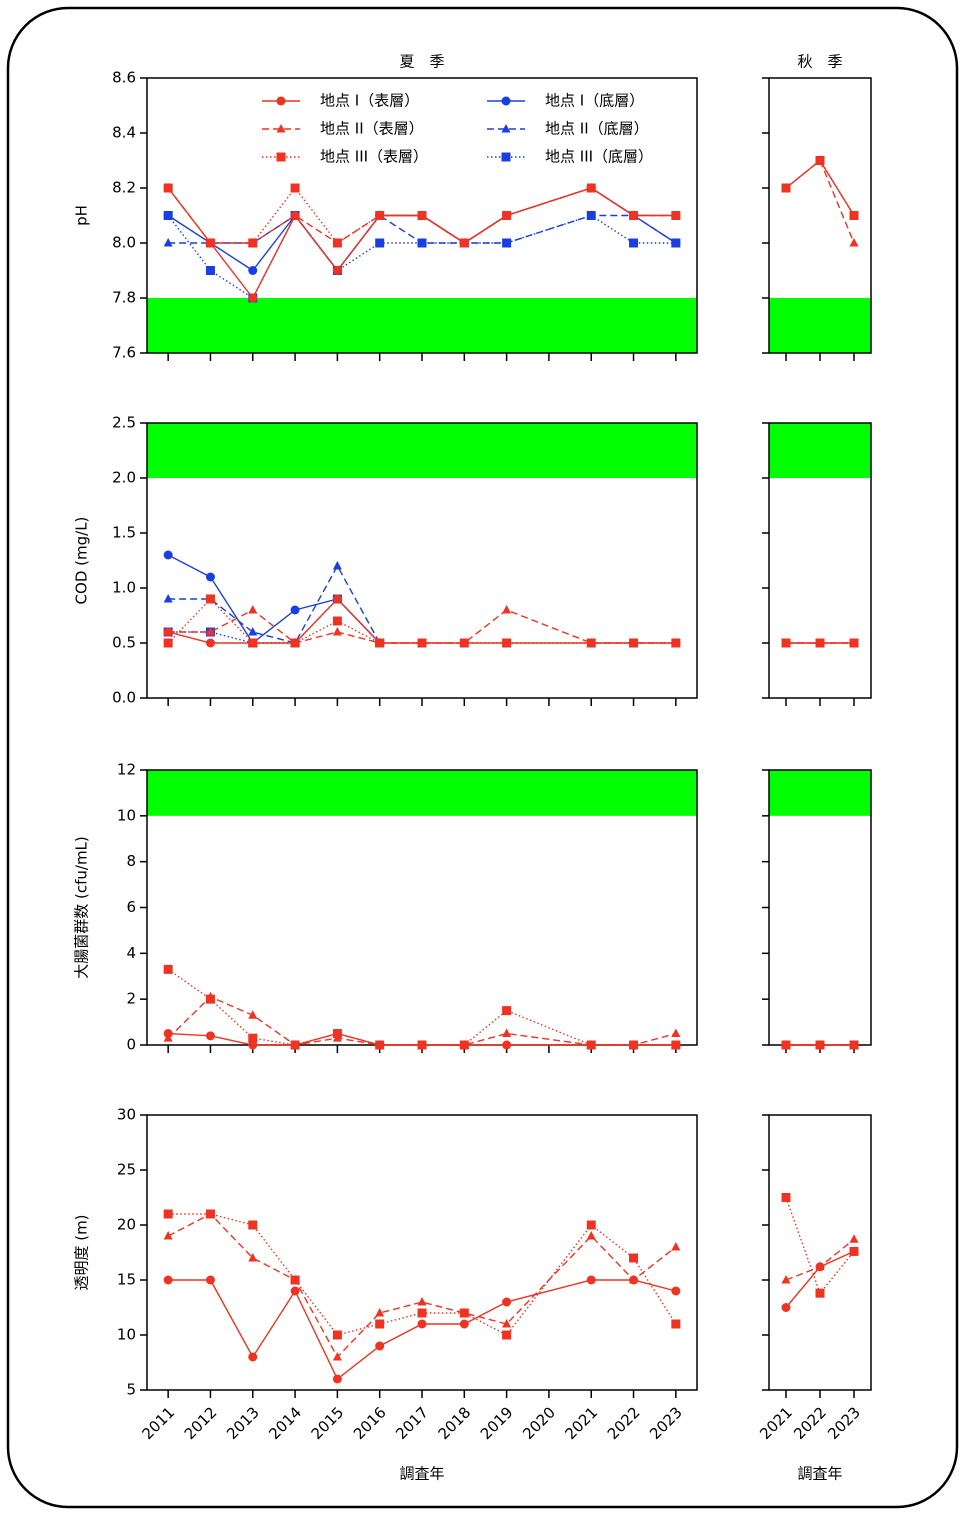 The height and width of the screenshot is (1515, 965). What do you see at coordinates (124, 478) in the screenshot?
I see `y-tick-label: 2.0` at bounding box center [124, 478].